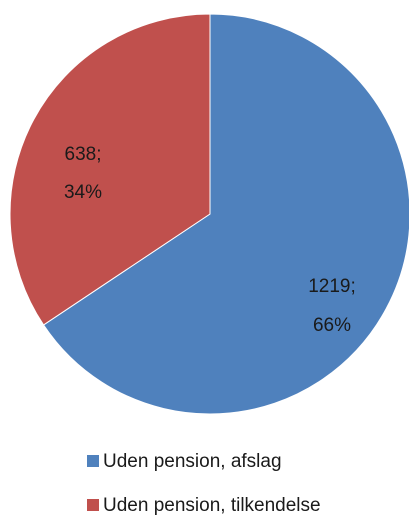  Describe the element at coordinates (83, 192) in the screenshot. I see `data-label-tilkendelse-percent: 34%` at that location.